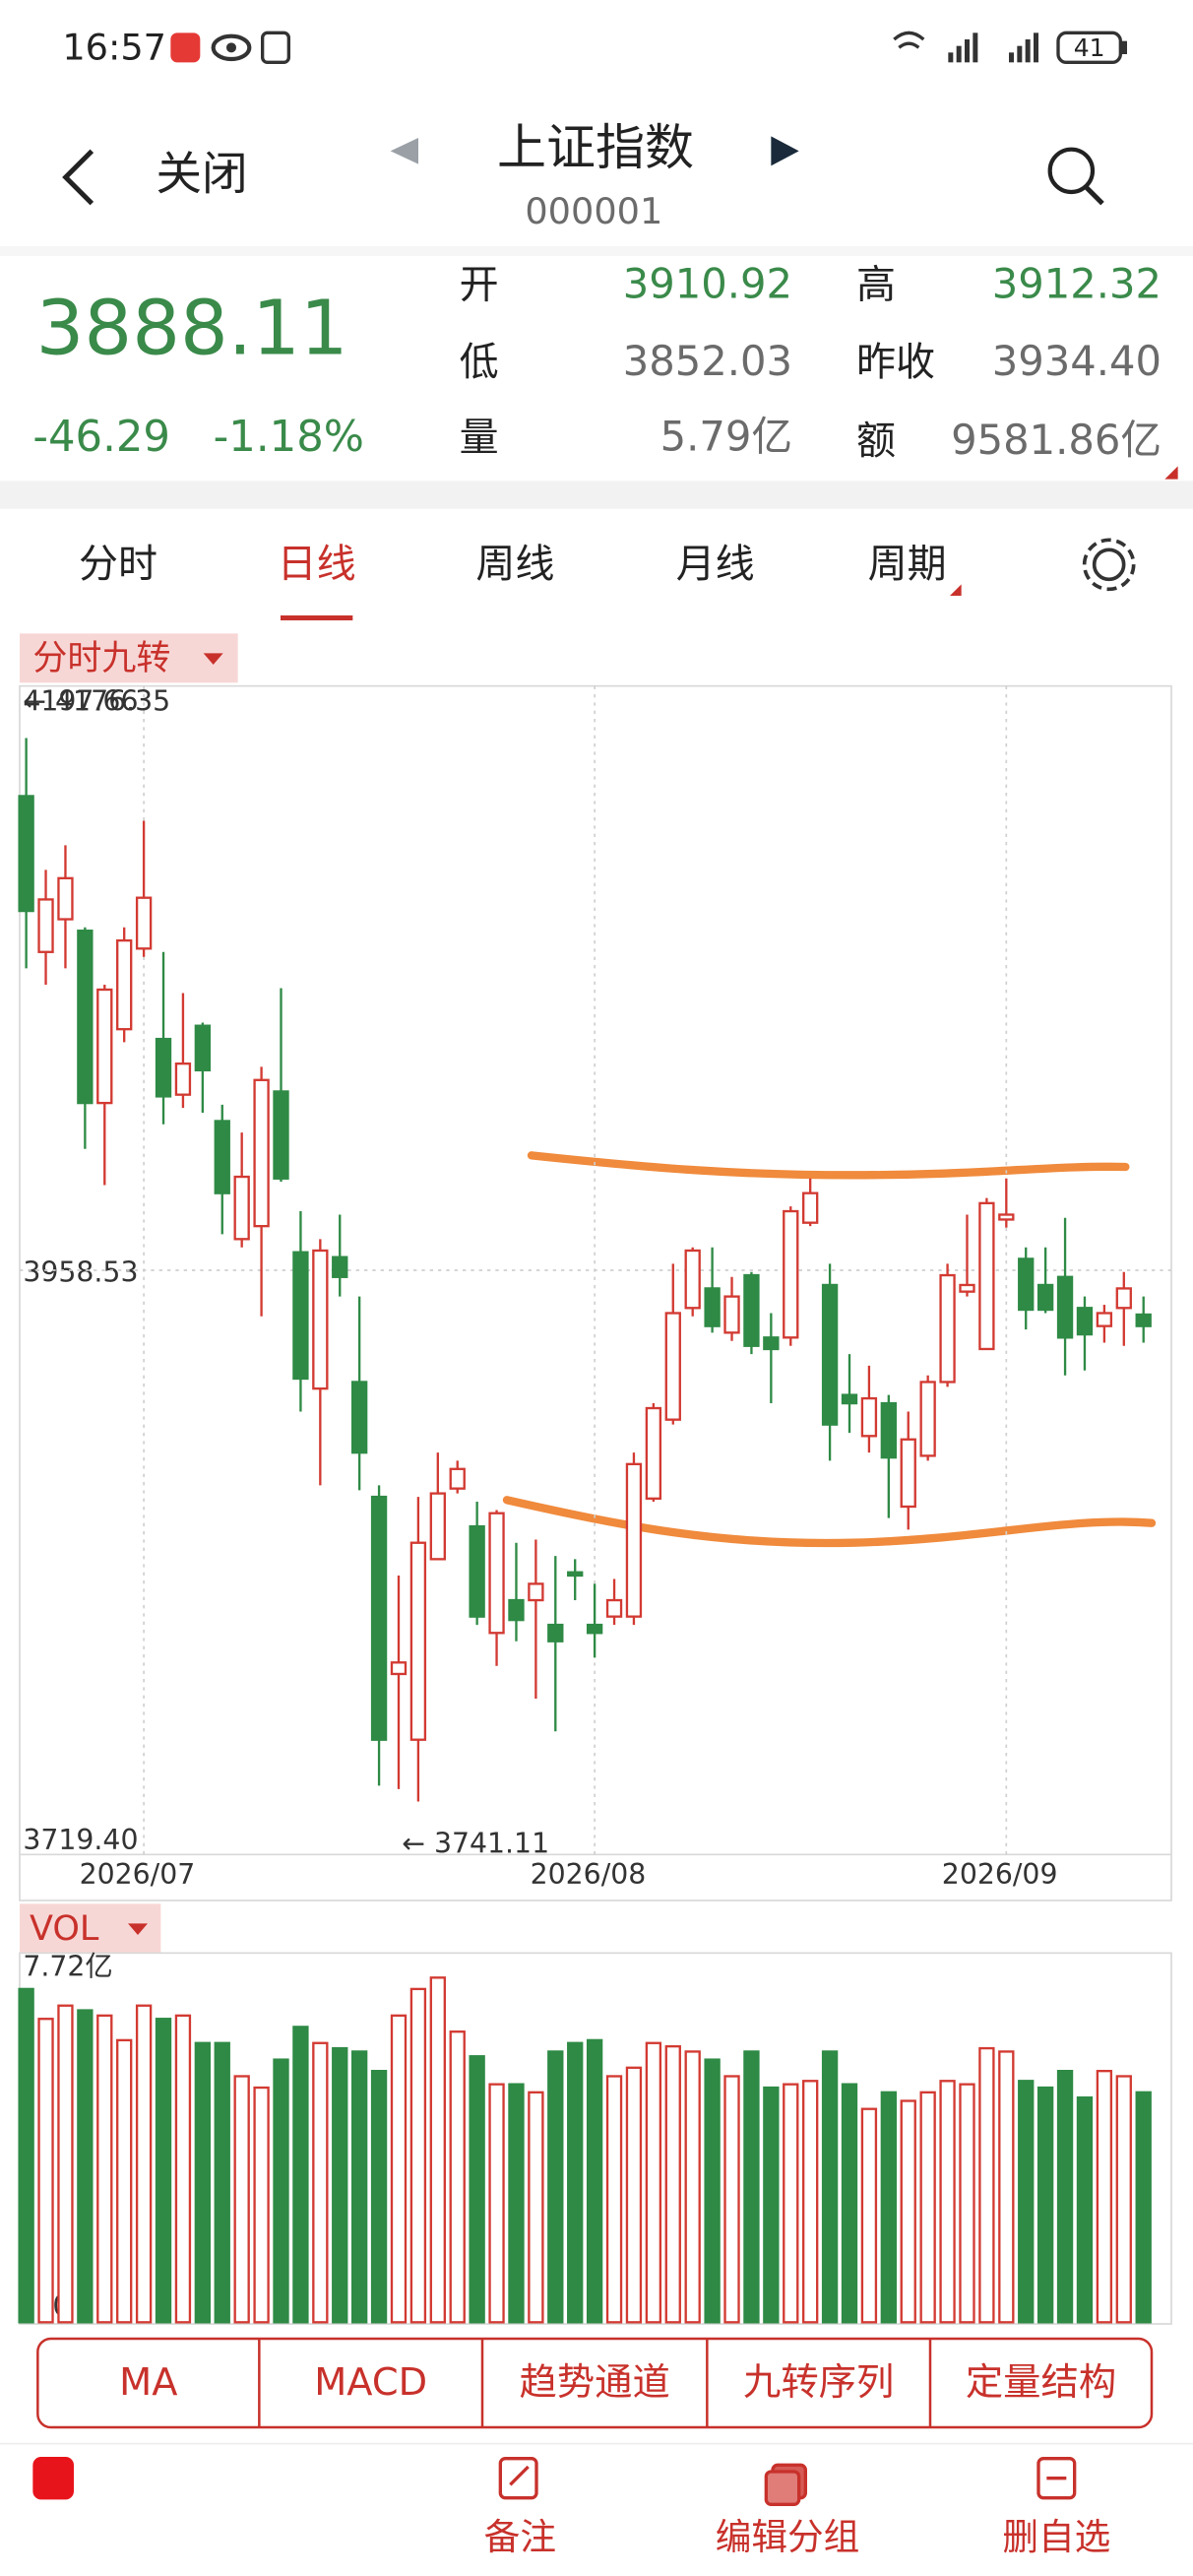 This screenshot has width=1193, height=2576. I want to click on battery-tip, so click(1124, 47).